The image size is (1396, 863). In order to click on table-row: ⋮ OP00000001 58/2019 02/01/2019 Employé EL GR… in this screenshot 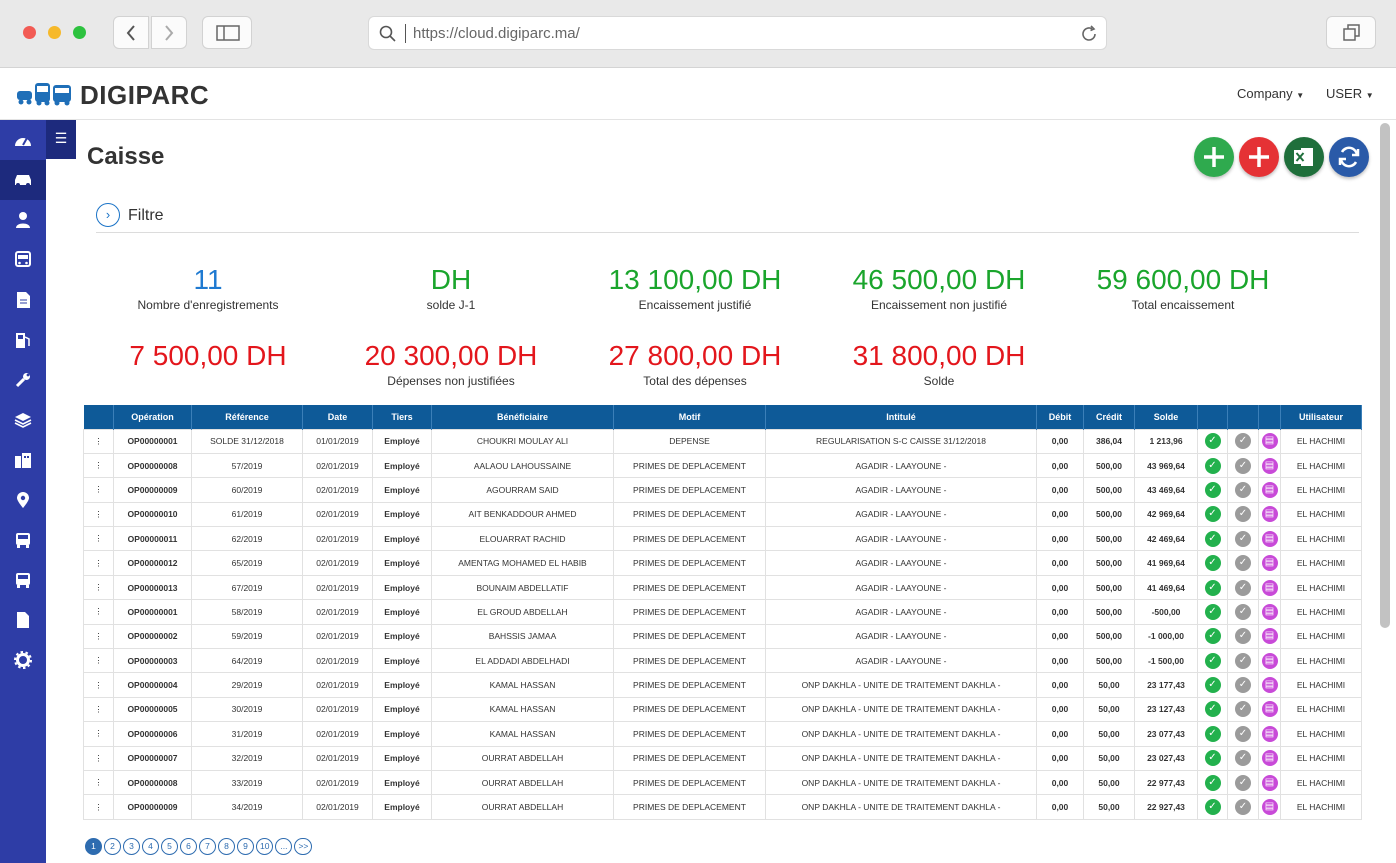, I will do `click(722, 612)`.